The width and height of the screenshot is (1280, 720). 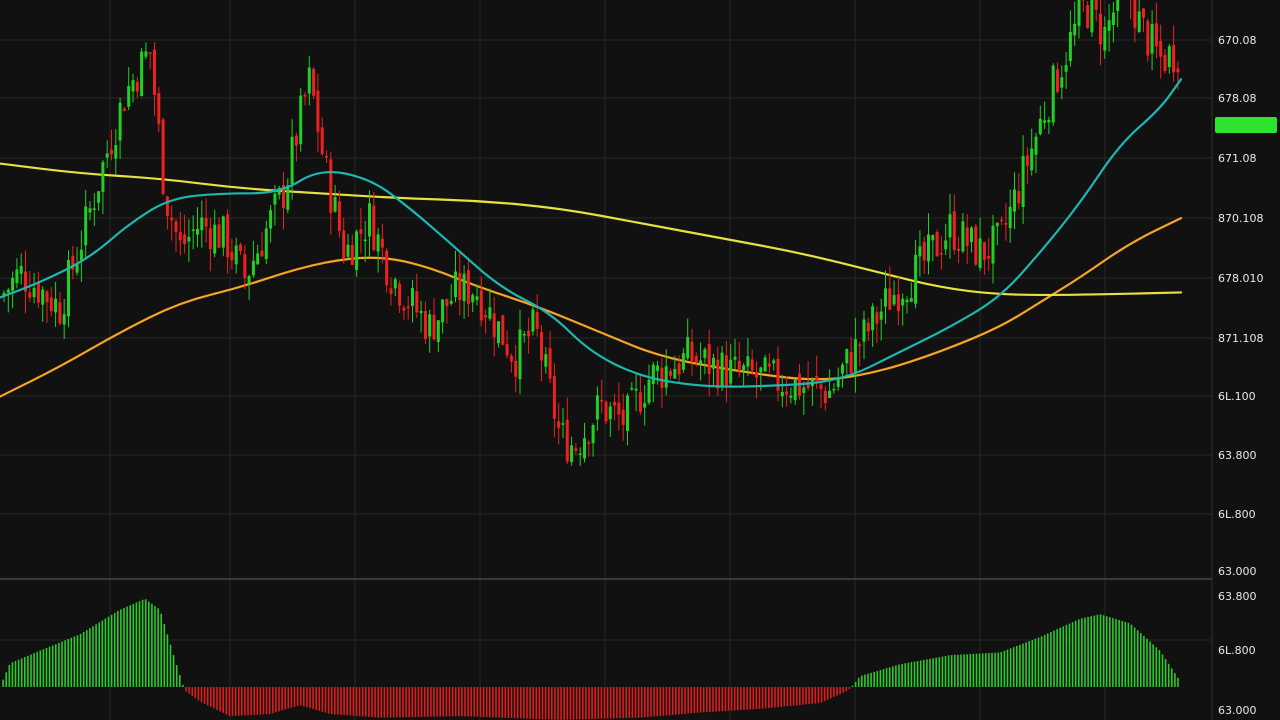 I want to click on current-price-badge, so click(x=1246, y=125).